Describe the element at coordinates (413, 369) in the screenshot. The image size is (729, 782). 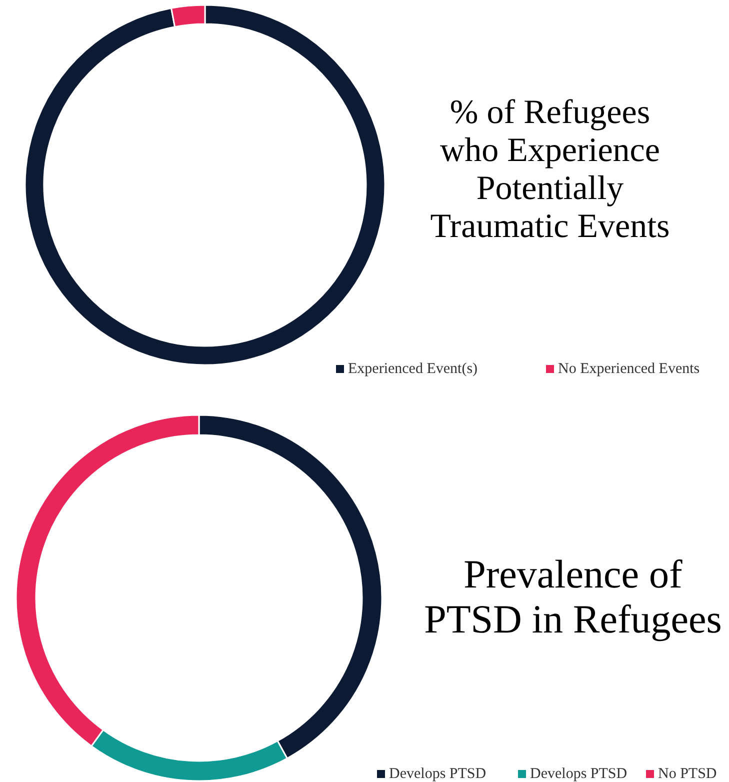
I see `legend-label: Experienced Event(s)` at that location.